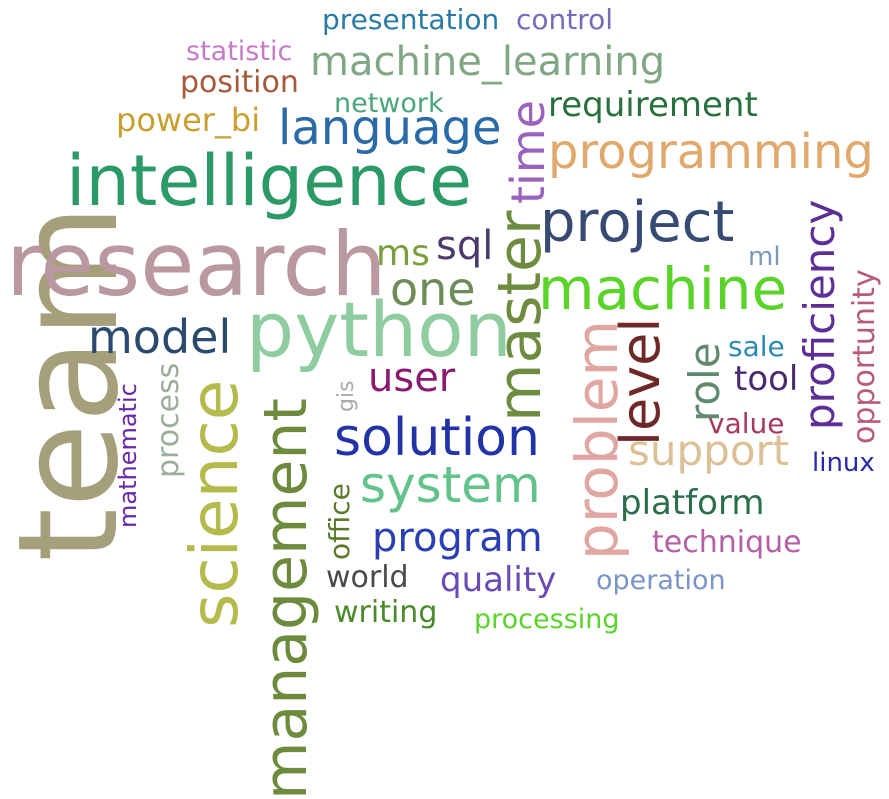  Describe the element at coordinates (547, 619) in the screenshot. I see `word-processing: processing` at that location.